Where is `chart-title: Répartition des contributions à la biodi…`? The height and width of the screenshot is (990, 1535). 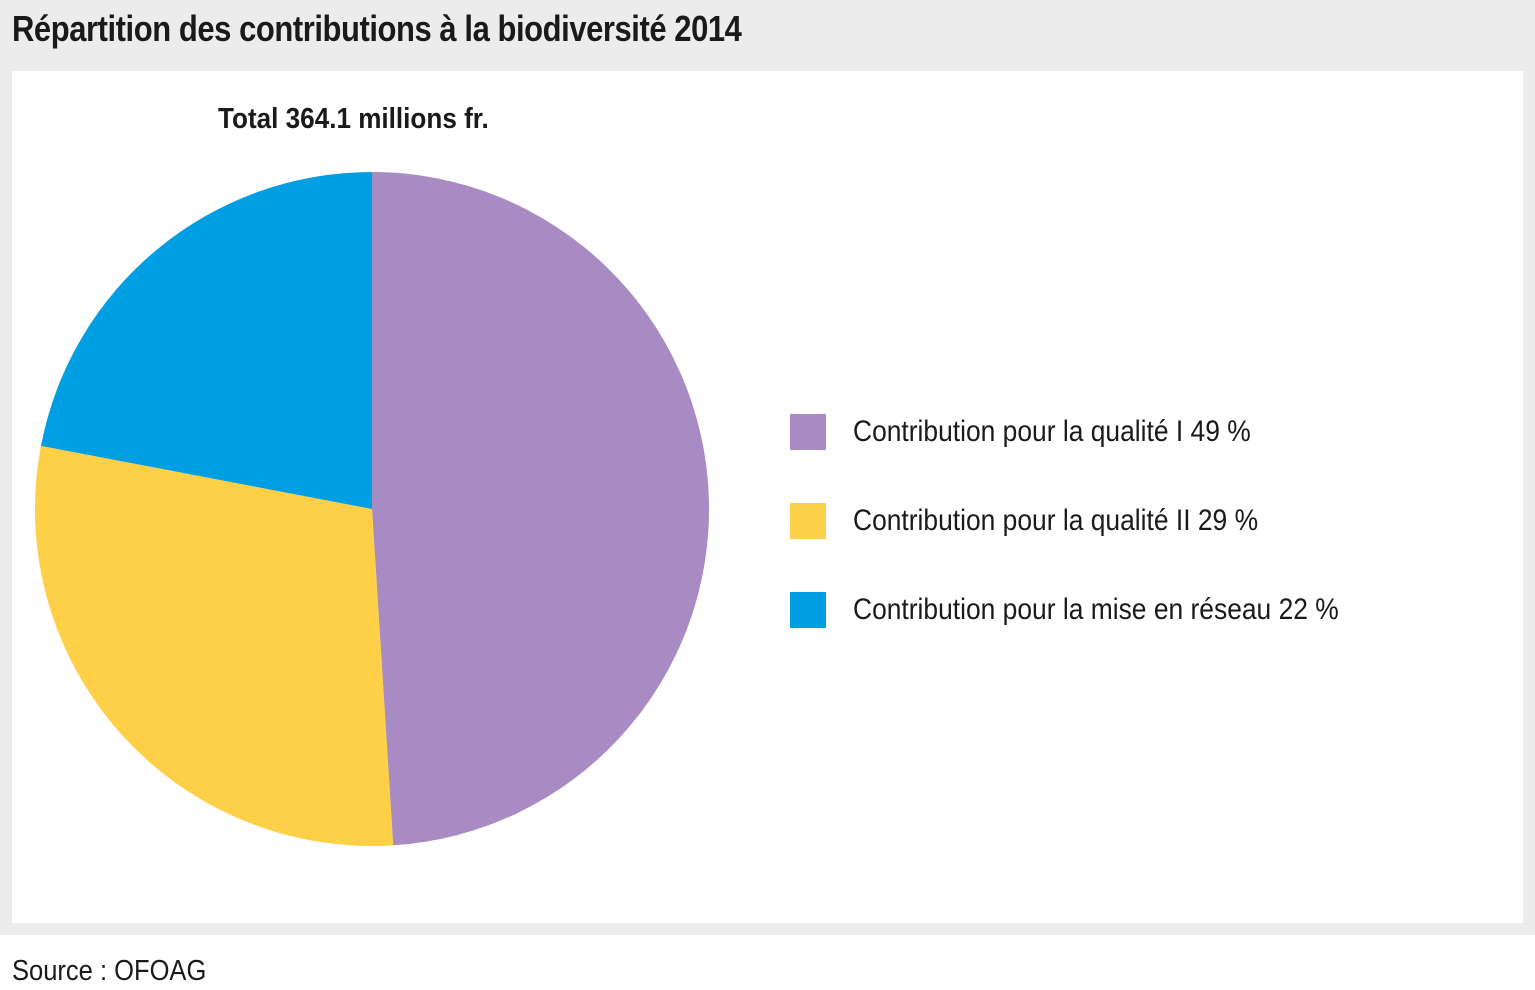 chart-title: Répartition des contributions à la biodi… is located at coordinates (377, 28).